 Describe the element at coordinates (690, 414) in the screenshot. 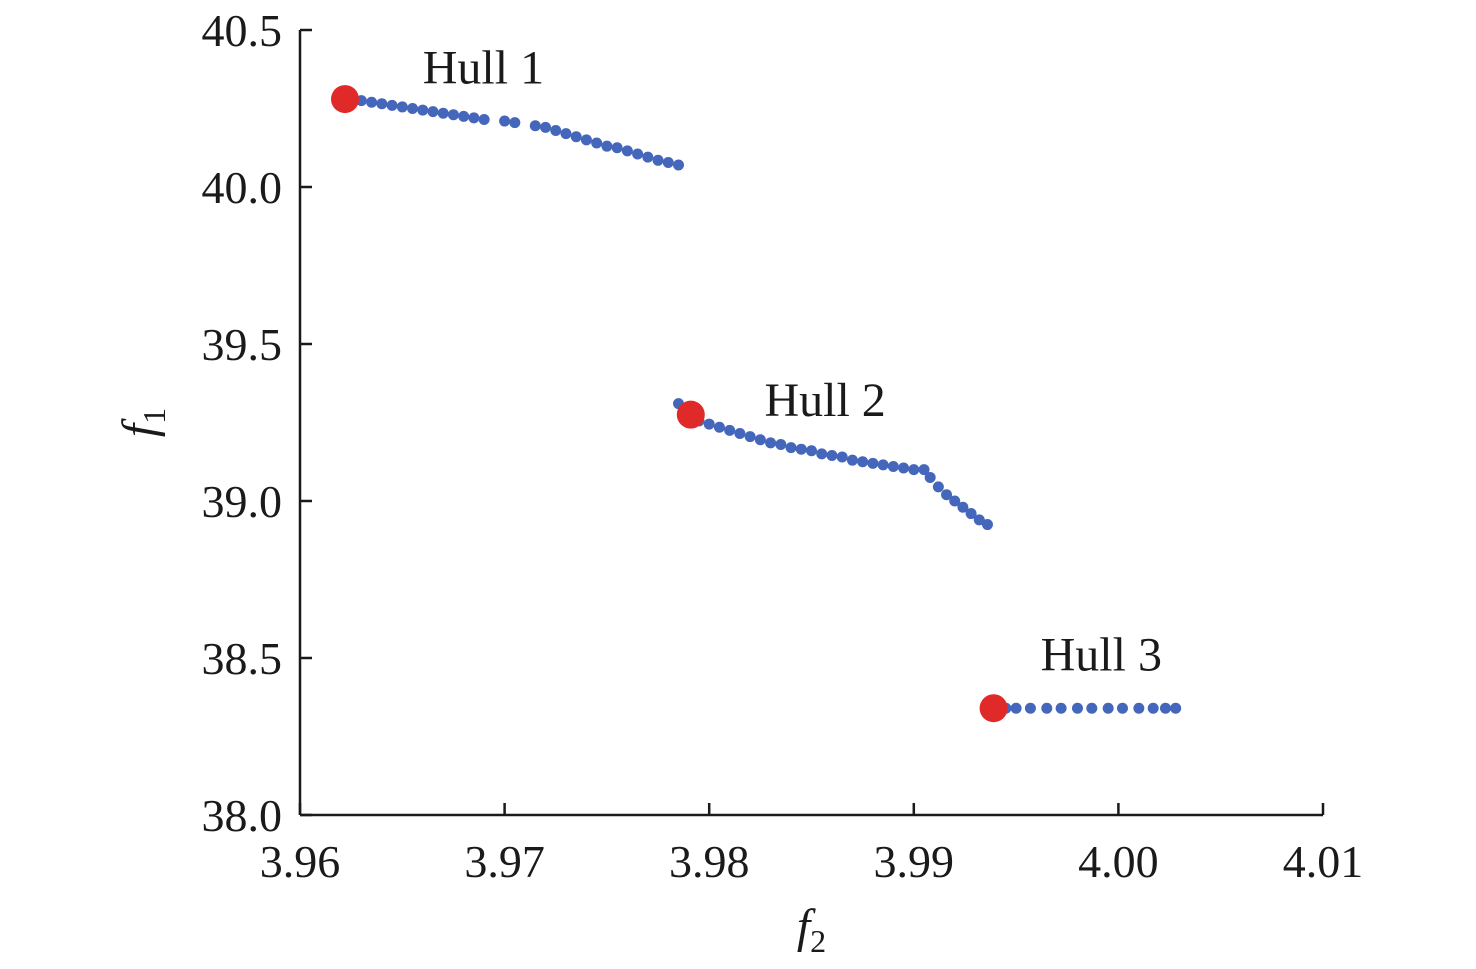

I see `hull-2-marker` at that location.